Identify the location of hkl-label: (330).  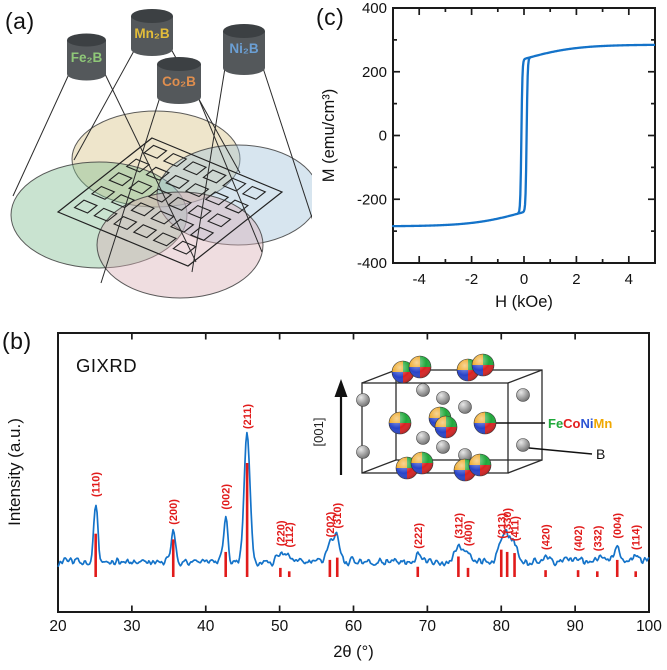
(508, 521).